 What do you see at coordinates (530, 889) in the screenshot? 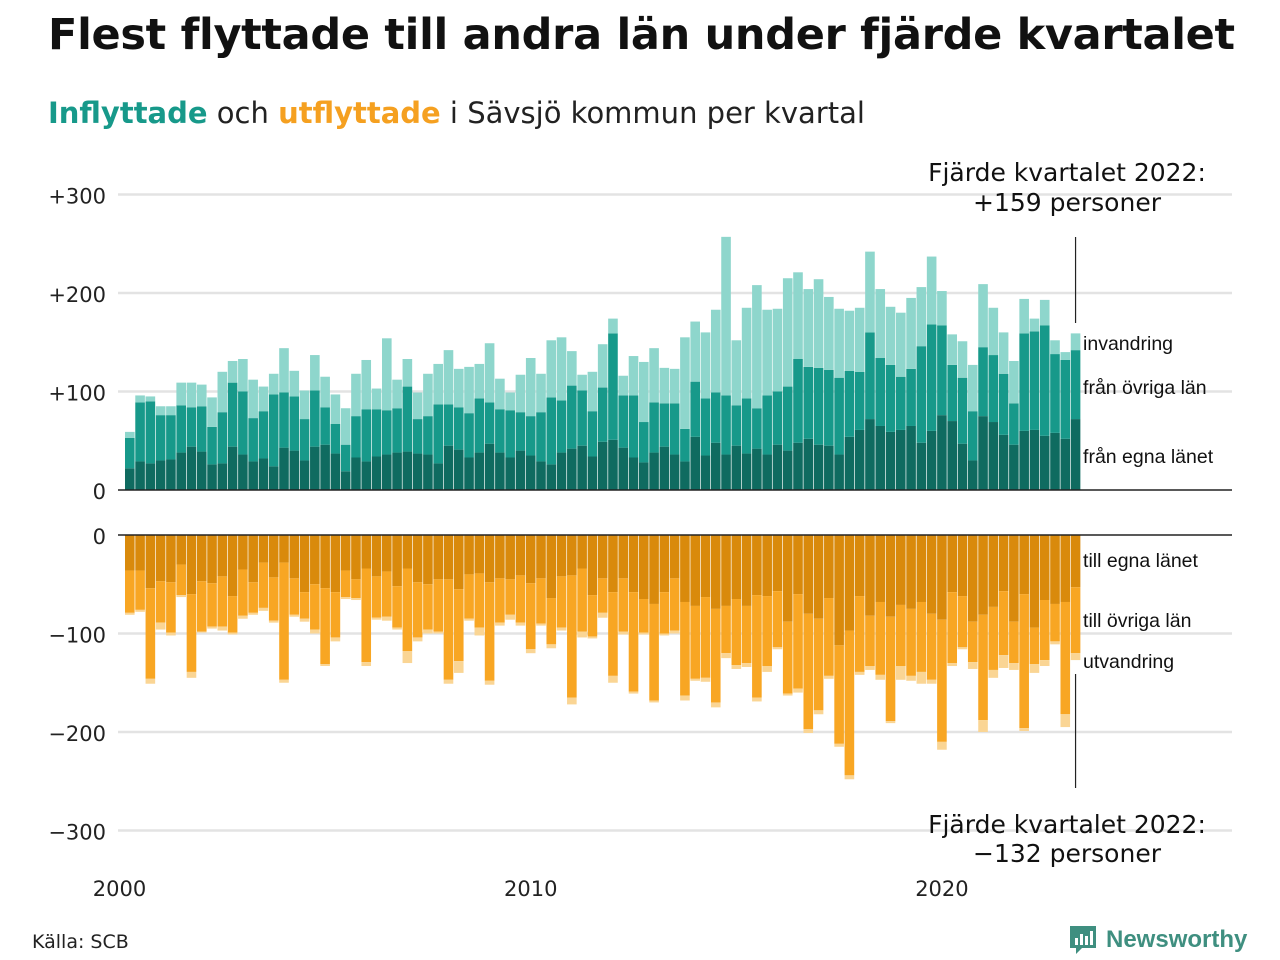
I see `x-tick-label: 2010` at bounding box center [530, 889].